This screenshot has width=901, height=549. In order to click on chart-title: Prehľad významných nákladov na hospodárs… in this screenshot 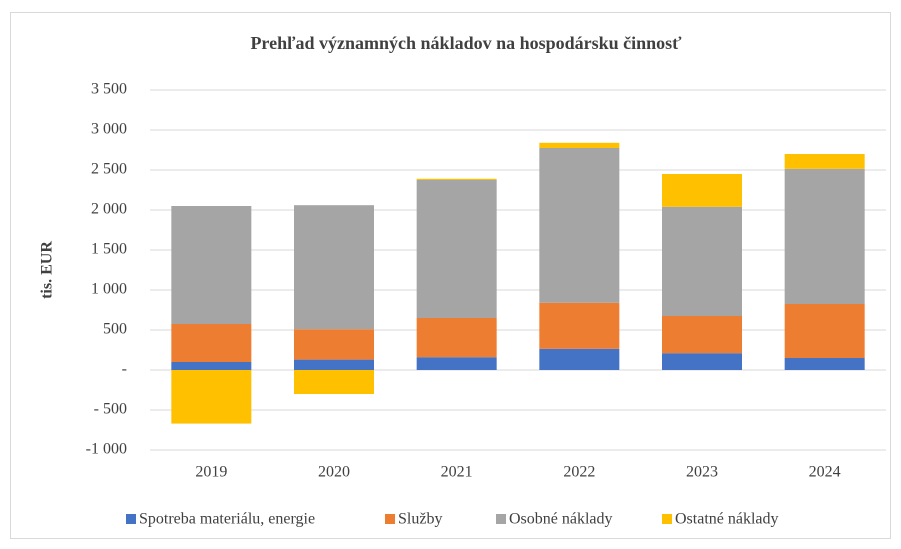, I will do `click(466, 43)`.